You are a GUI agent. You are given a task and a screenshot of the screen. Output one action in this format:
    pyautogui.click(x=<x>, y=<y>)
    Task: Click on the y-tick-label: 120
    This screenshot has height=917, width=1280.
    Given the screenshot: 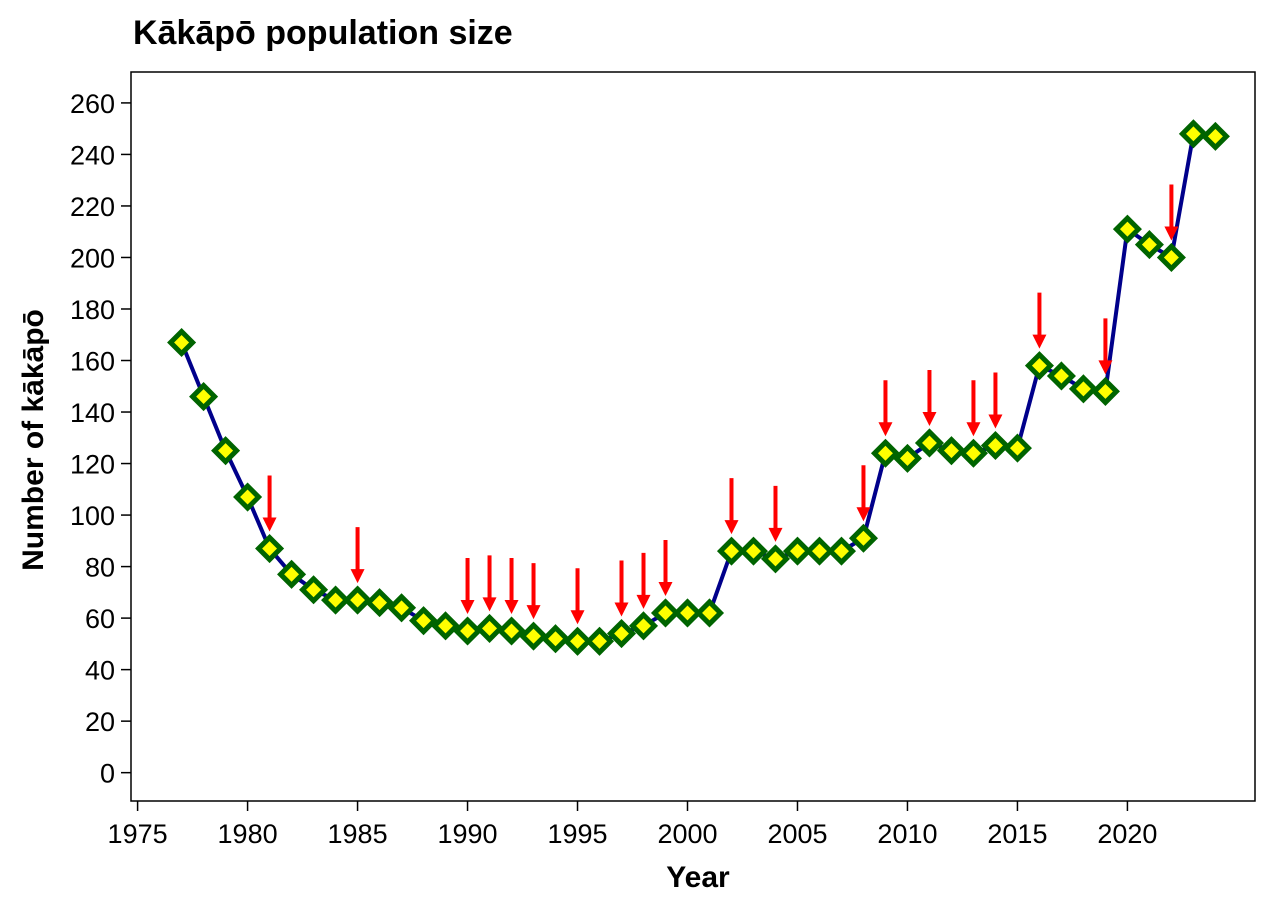 What is the action you would take?
    pyautogui.click(x=92, y=465)
    